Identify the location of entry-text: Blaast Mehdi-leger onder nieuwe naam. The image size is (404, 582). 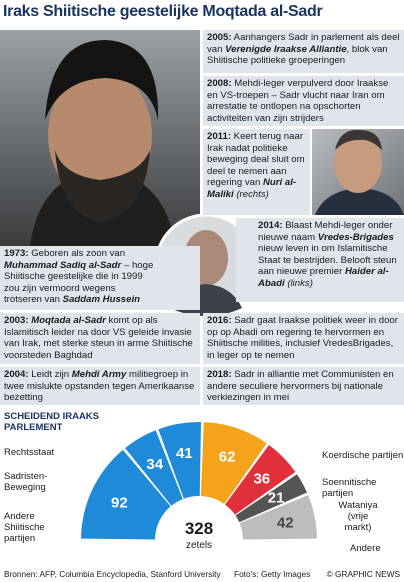
(325, 231).